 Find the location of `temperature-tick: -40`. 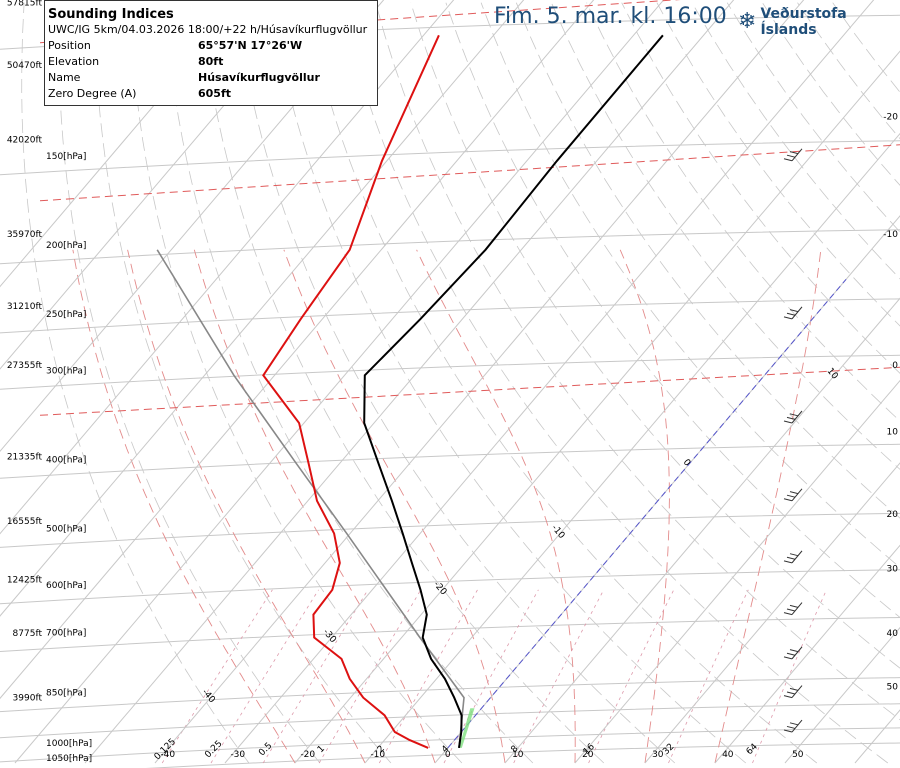

temperature-tick: -40 is located at coordinates (167, 755).